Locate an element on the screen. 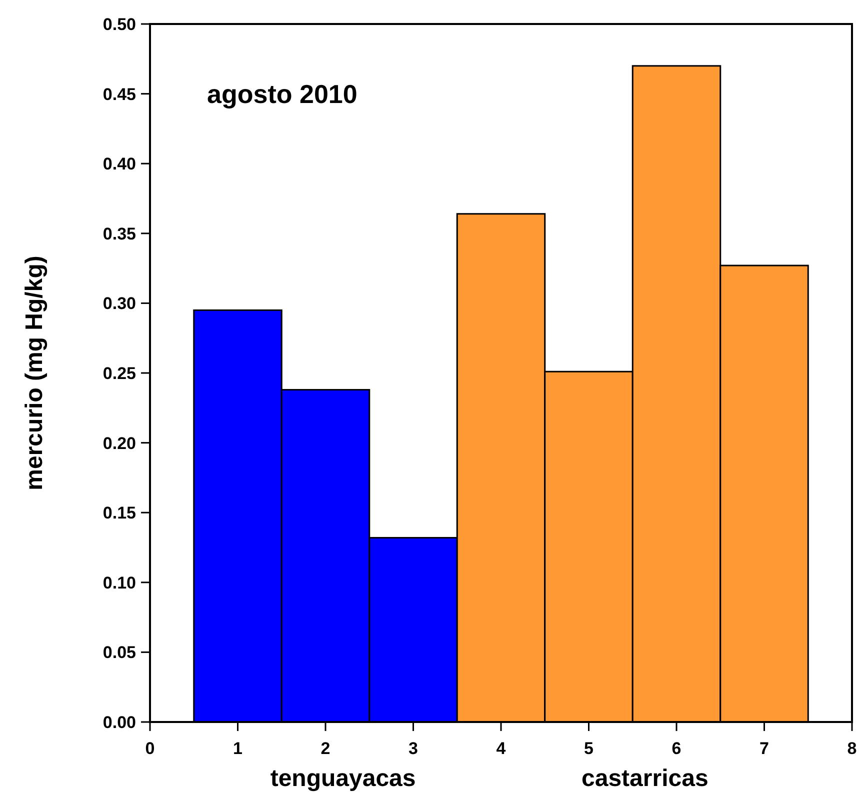 Image resolution: width=859 pixels, height=810 pixels. y-axis-title: mercurio (mg Hg/kg) is located at coordinates (34, 373).